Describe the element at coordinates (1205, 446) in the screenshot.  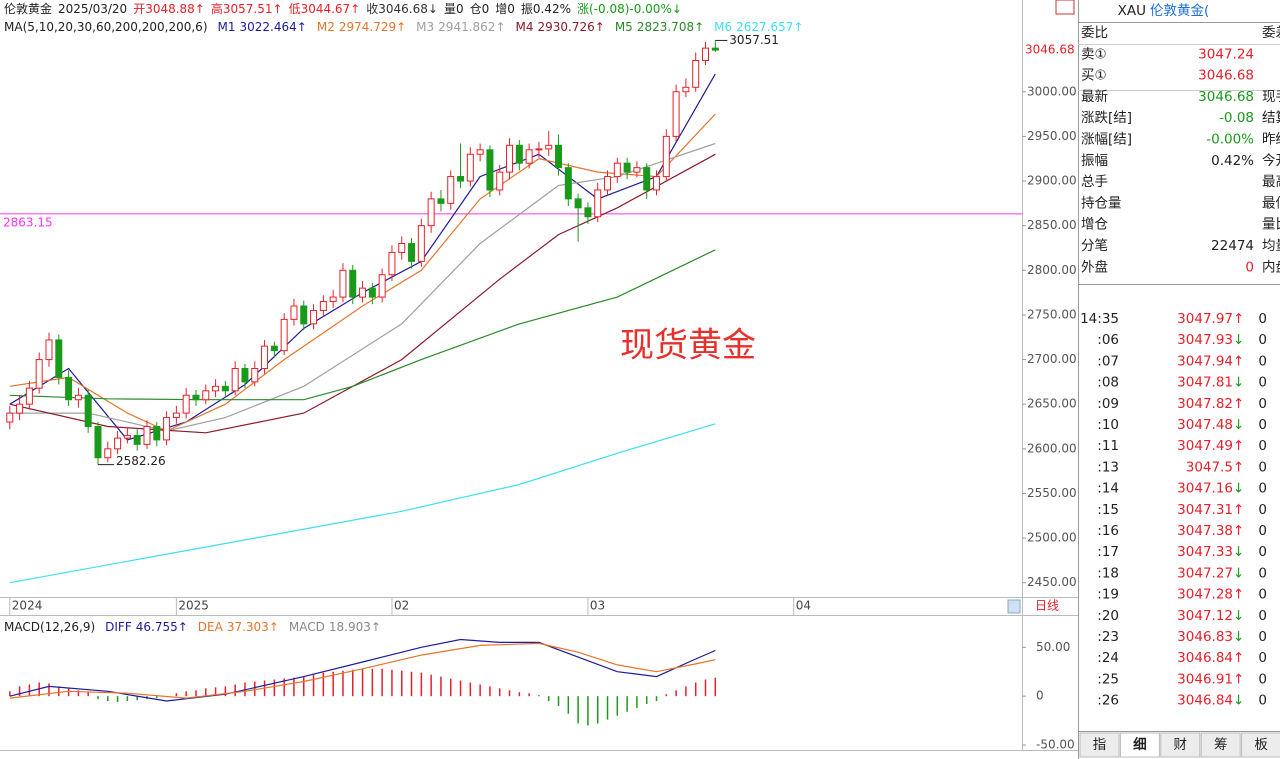
I see `tick-price: 3047.49` at that location.